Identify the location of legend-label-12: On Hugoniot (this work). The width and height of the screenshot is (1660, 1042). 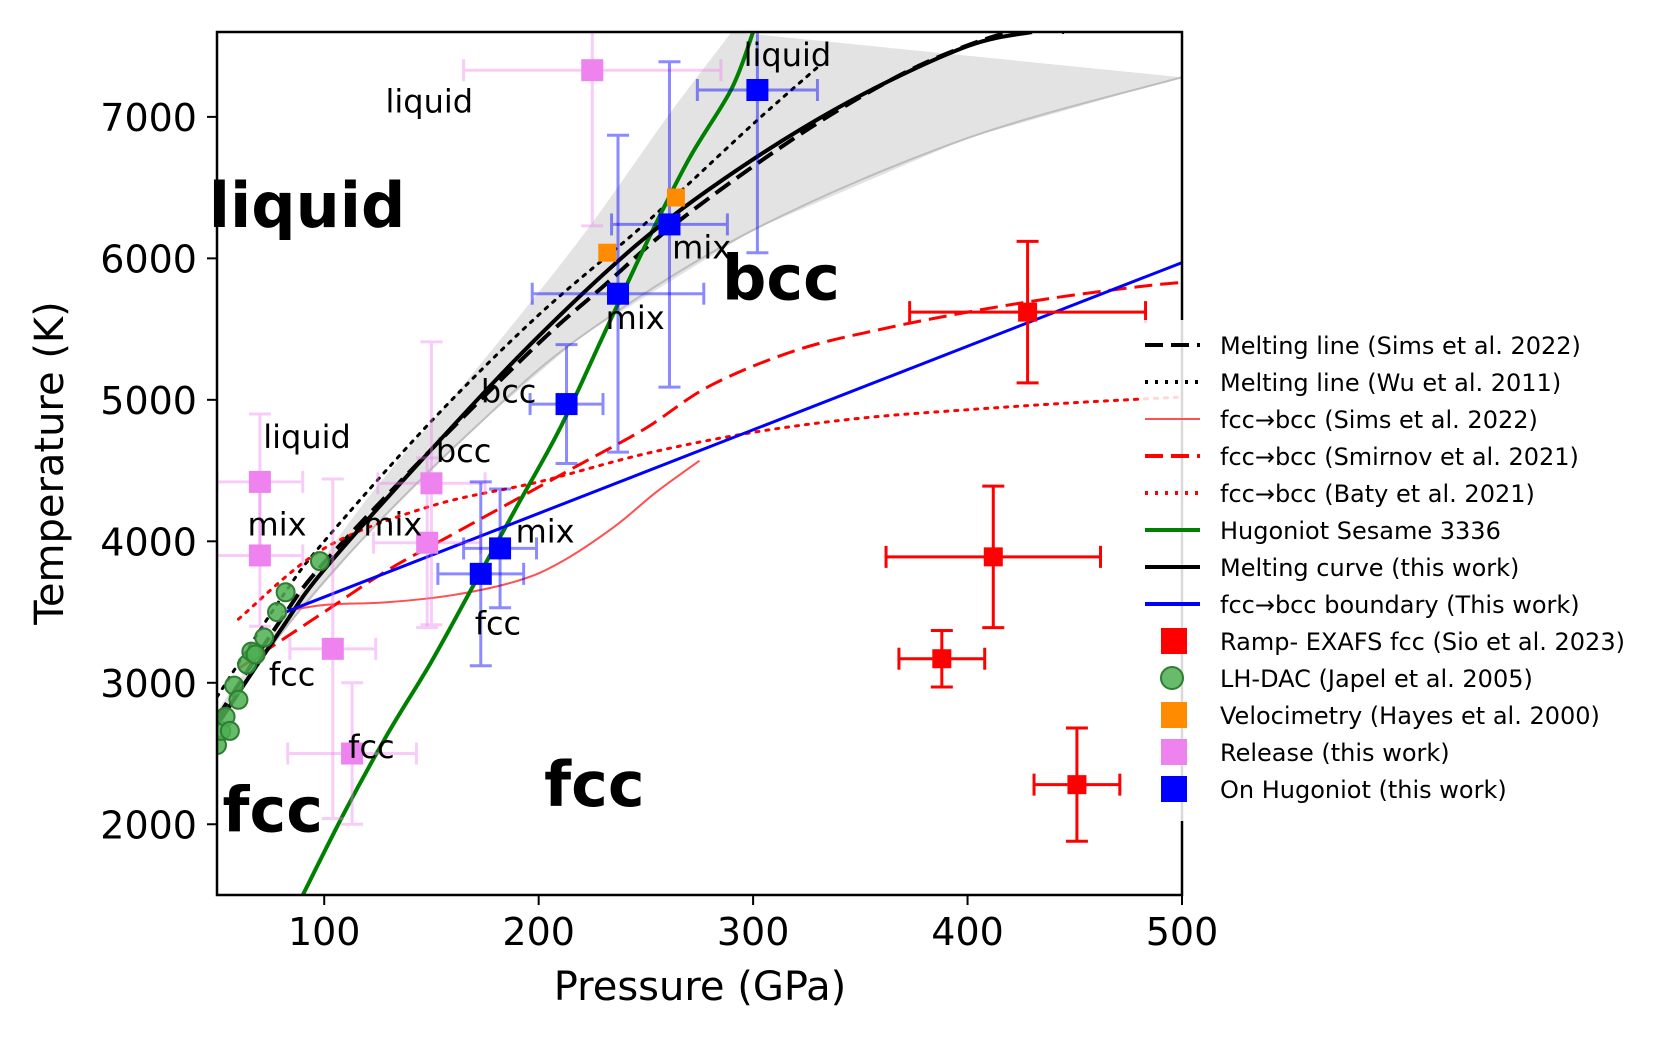
(1363, 790).